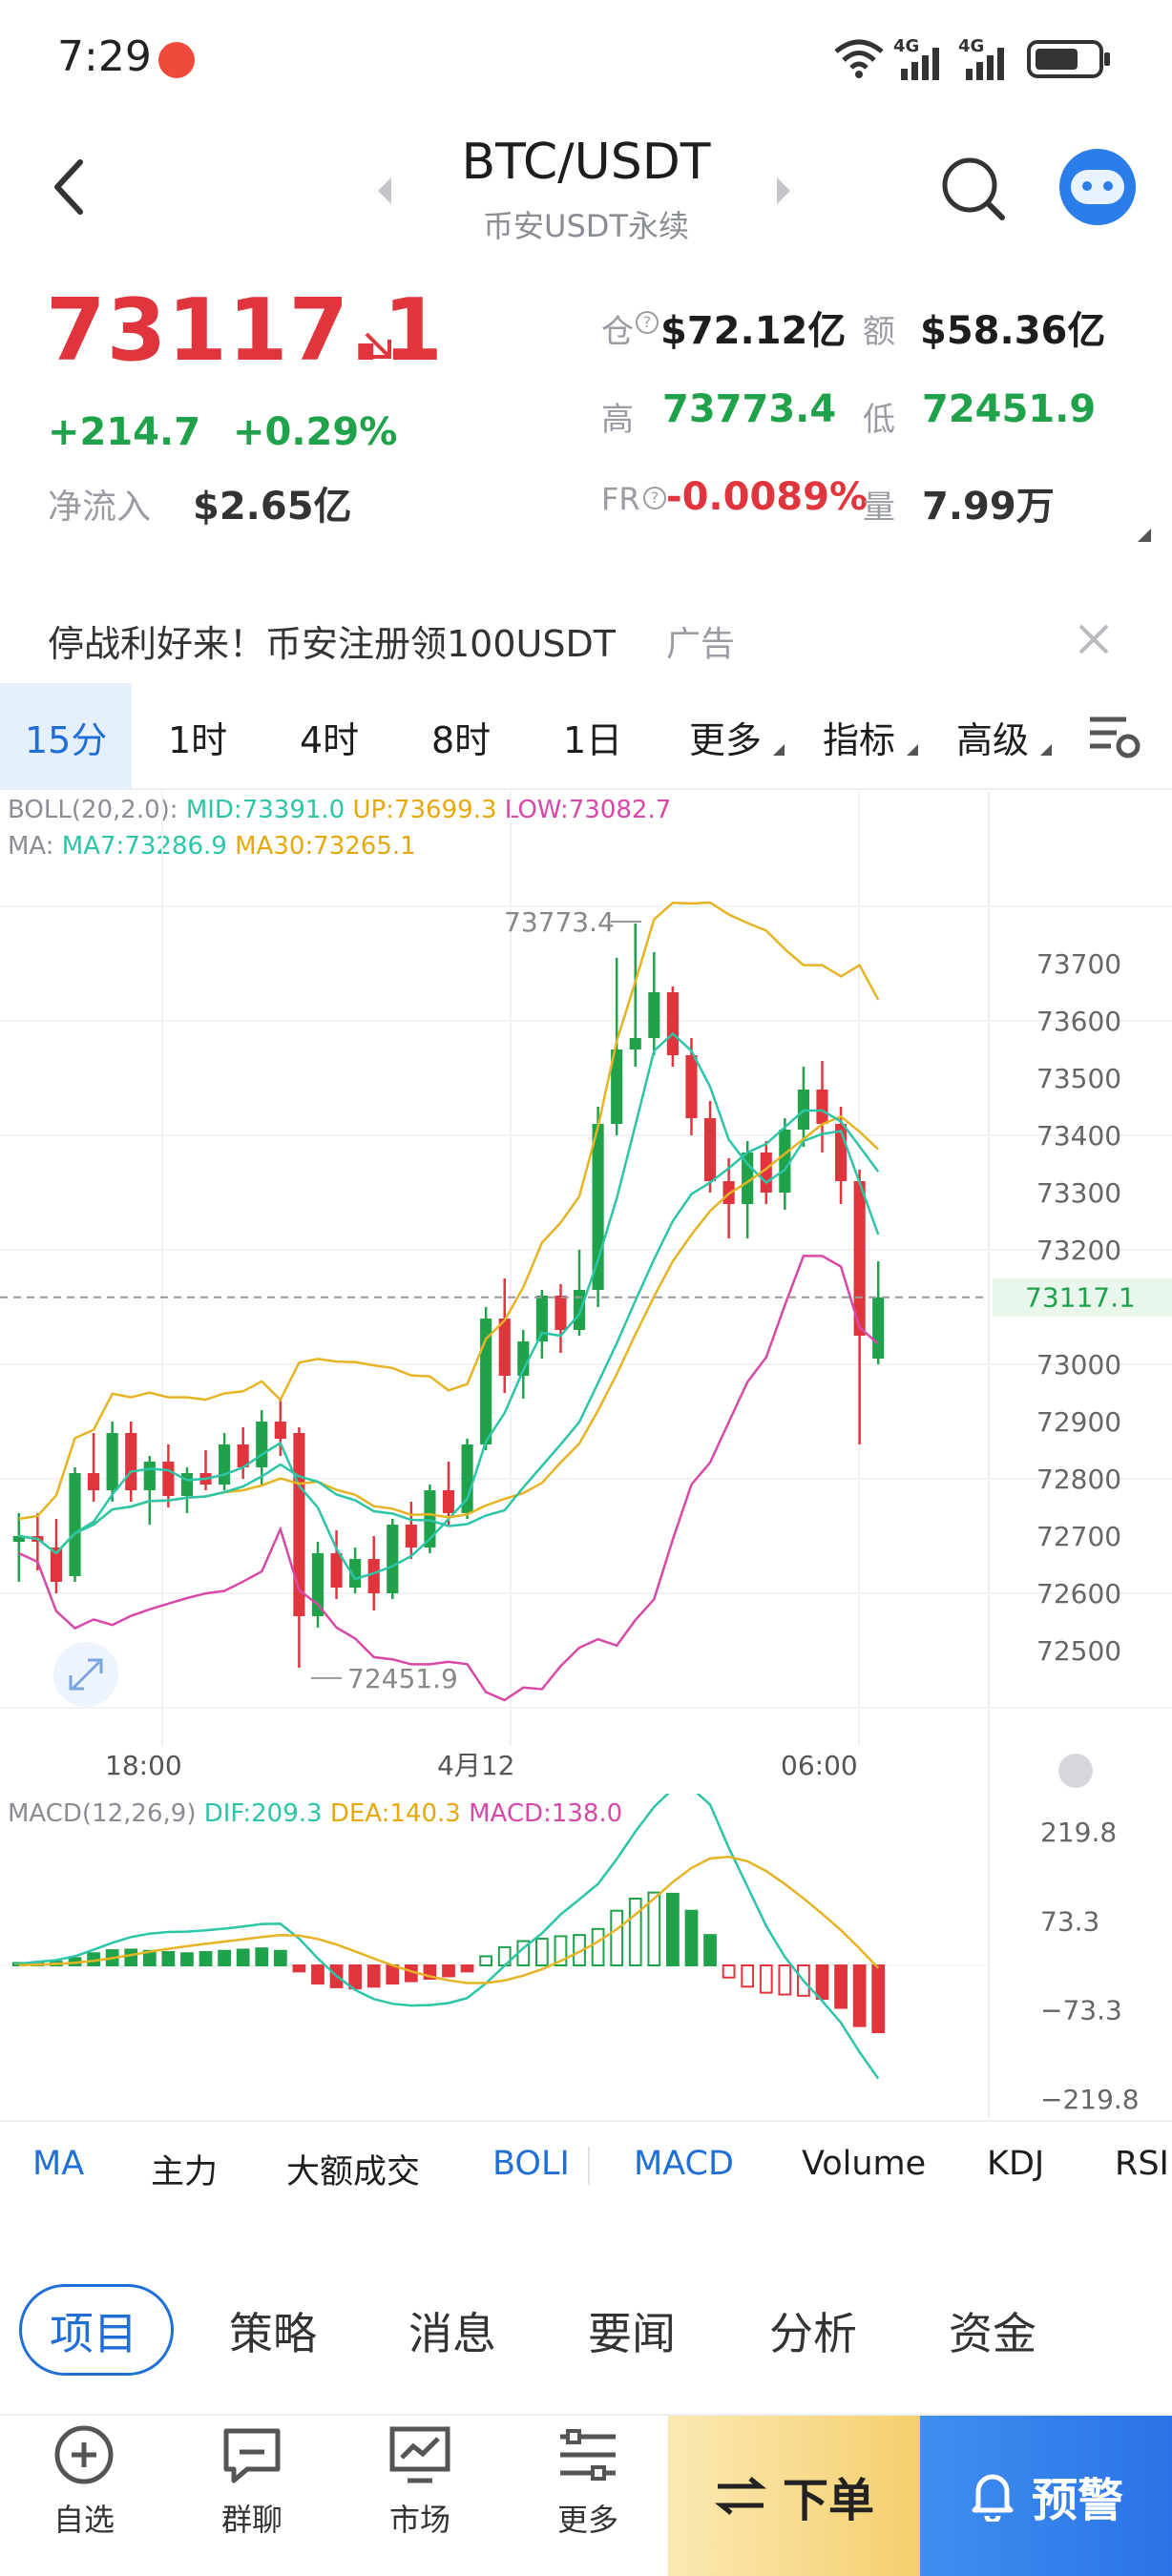  What do you see at coordinates (559, 922) in the screenshot?
I see `high-mark-label: 73773.4` at bounding box center [559, 922].